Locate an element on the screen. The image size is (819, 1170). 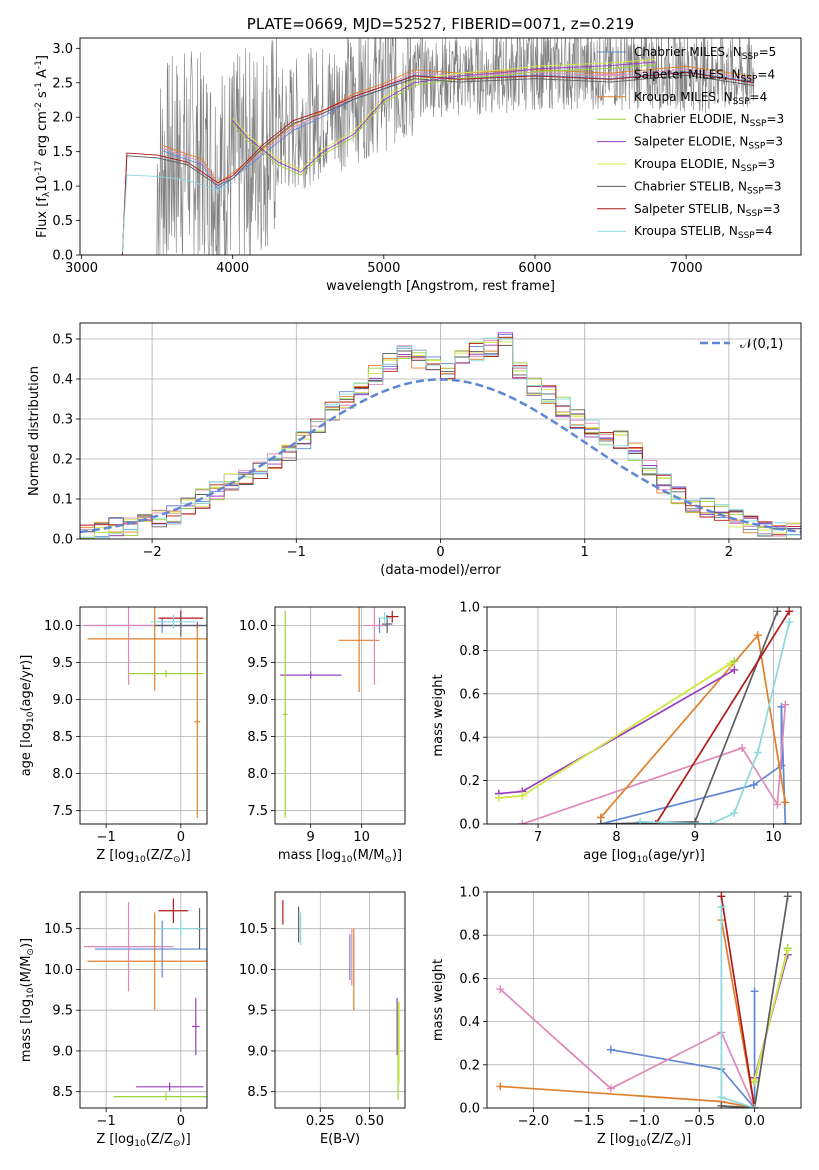
mass-weight-vs-age-xtick-label: 8 is located at coordinates (616, 837).